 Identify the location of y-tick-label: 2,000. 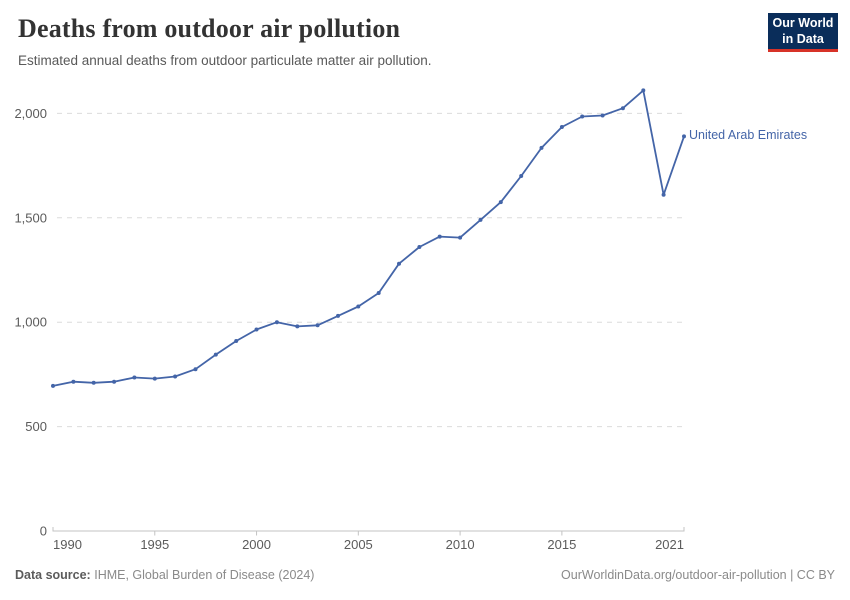
(30, 113).